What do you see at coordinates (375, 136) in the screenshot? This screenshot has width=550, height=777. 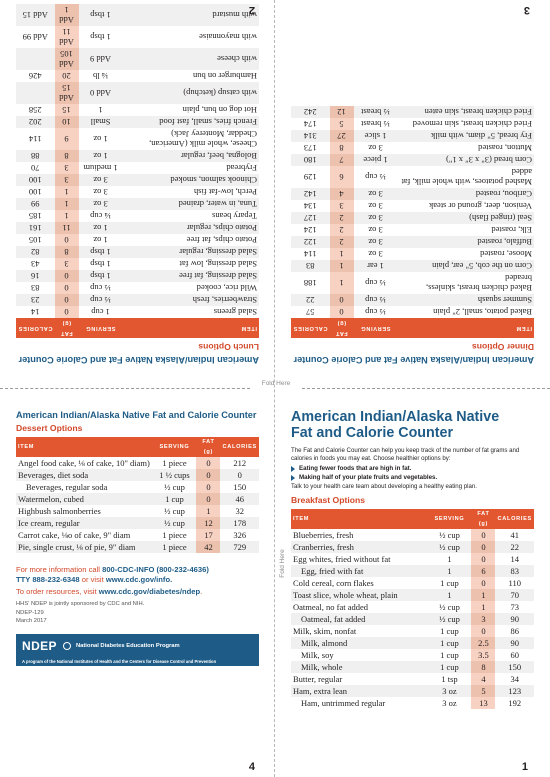 I see `serving-cell: 1 slice` at bounding box center [375, 136].